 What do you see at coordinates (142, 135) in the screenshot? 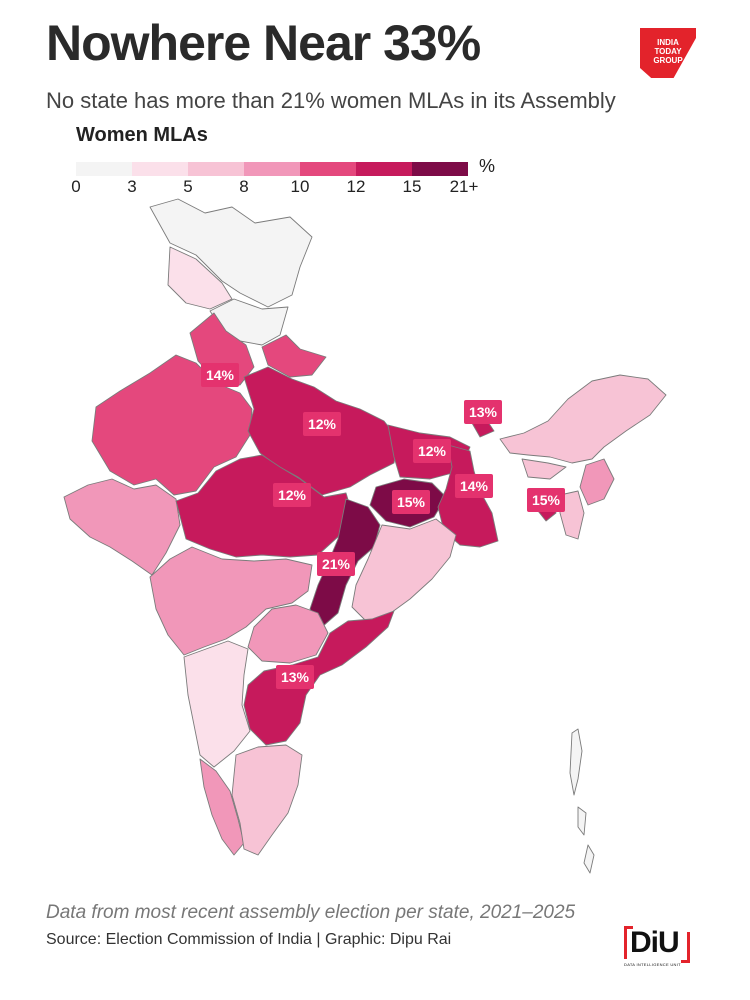
I see `legend-title: Women MLAs` at bounding box center [142, 135].